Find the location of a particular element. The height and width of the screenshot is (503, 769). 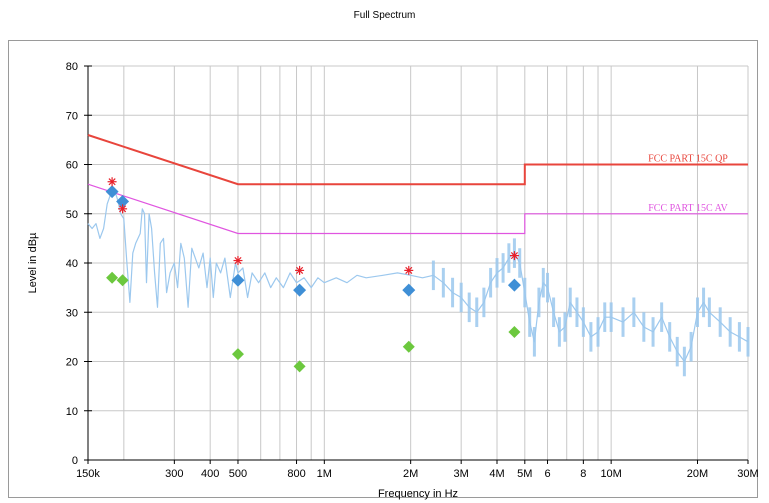

x-tick-label: 800 is located at coordinates (296, 474).